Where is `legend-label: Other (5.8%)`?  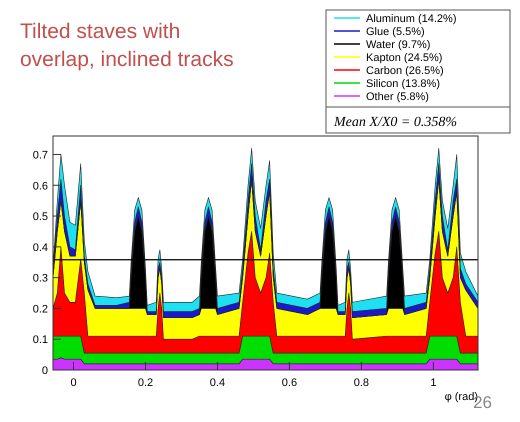 legend-label: Other (5.8%) is located at coordinates (397, 97).